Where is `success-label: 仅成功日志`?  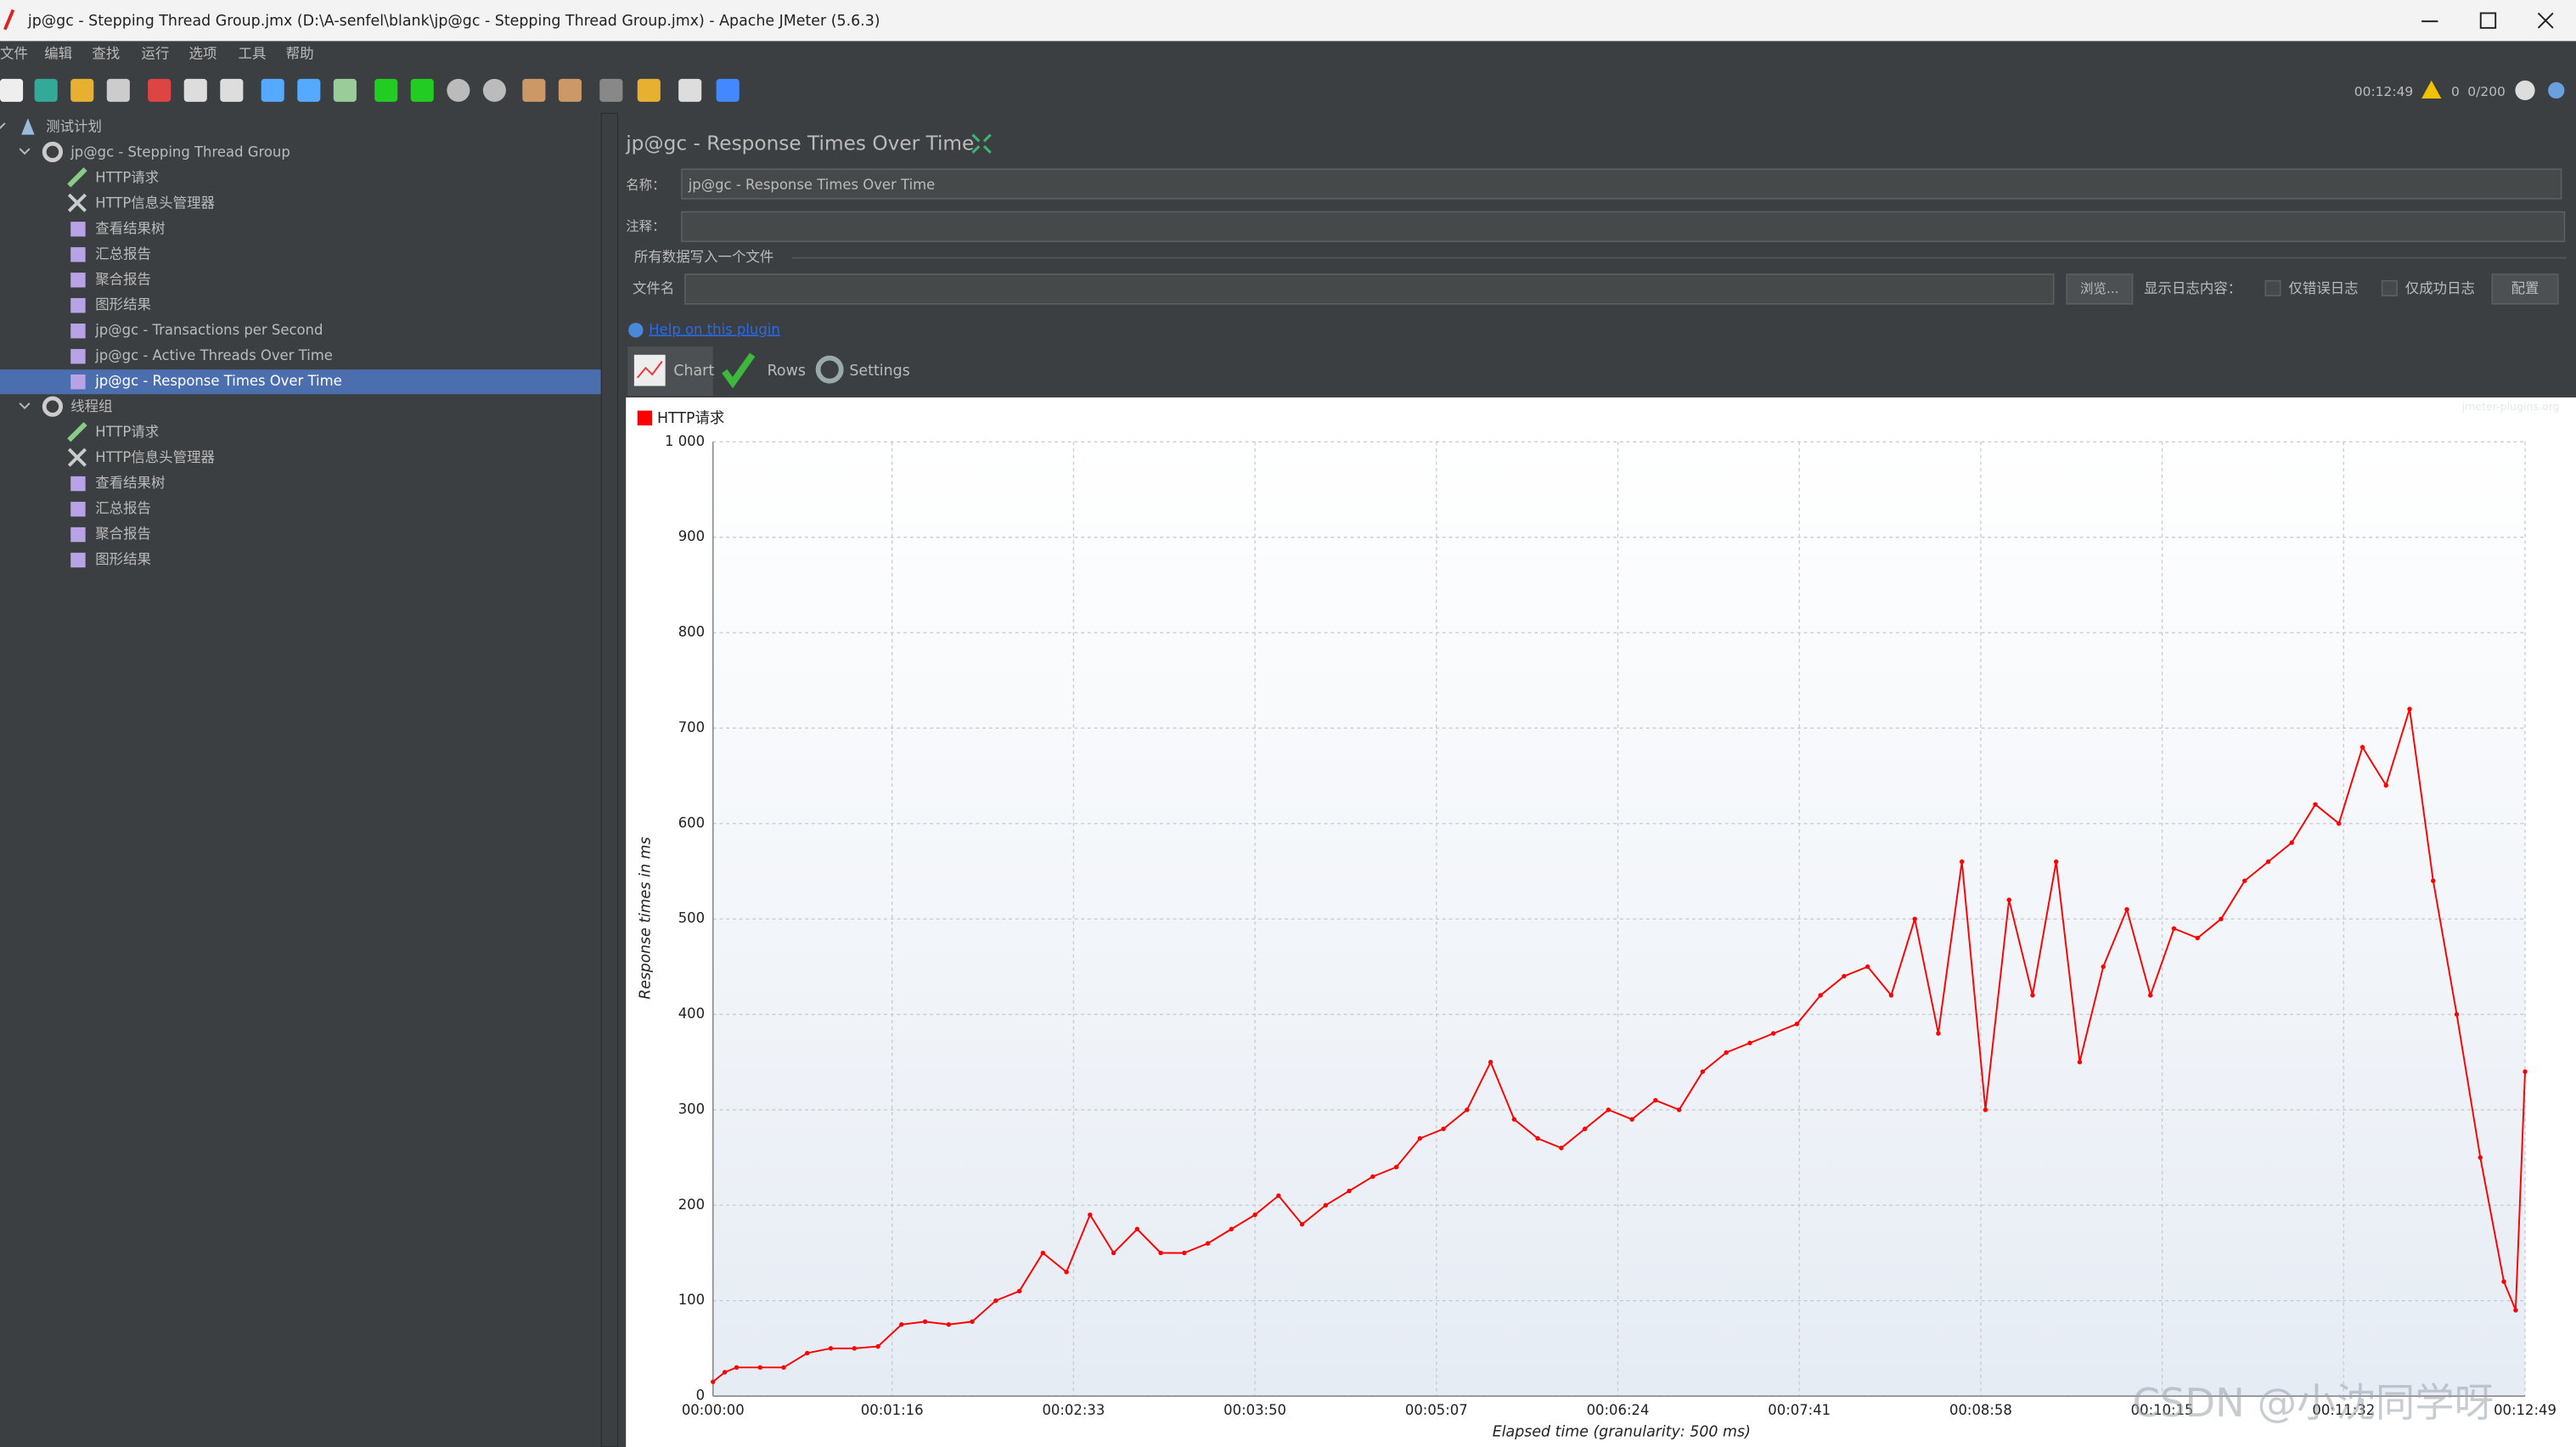
success-label: 仅成功日志 is located at coordinates (2440, 288).